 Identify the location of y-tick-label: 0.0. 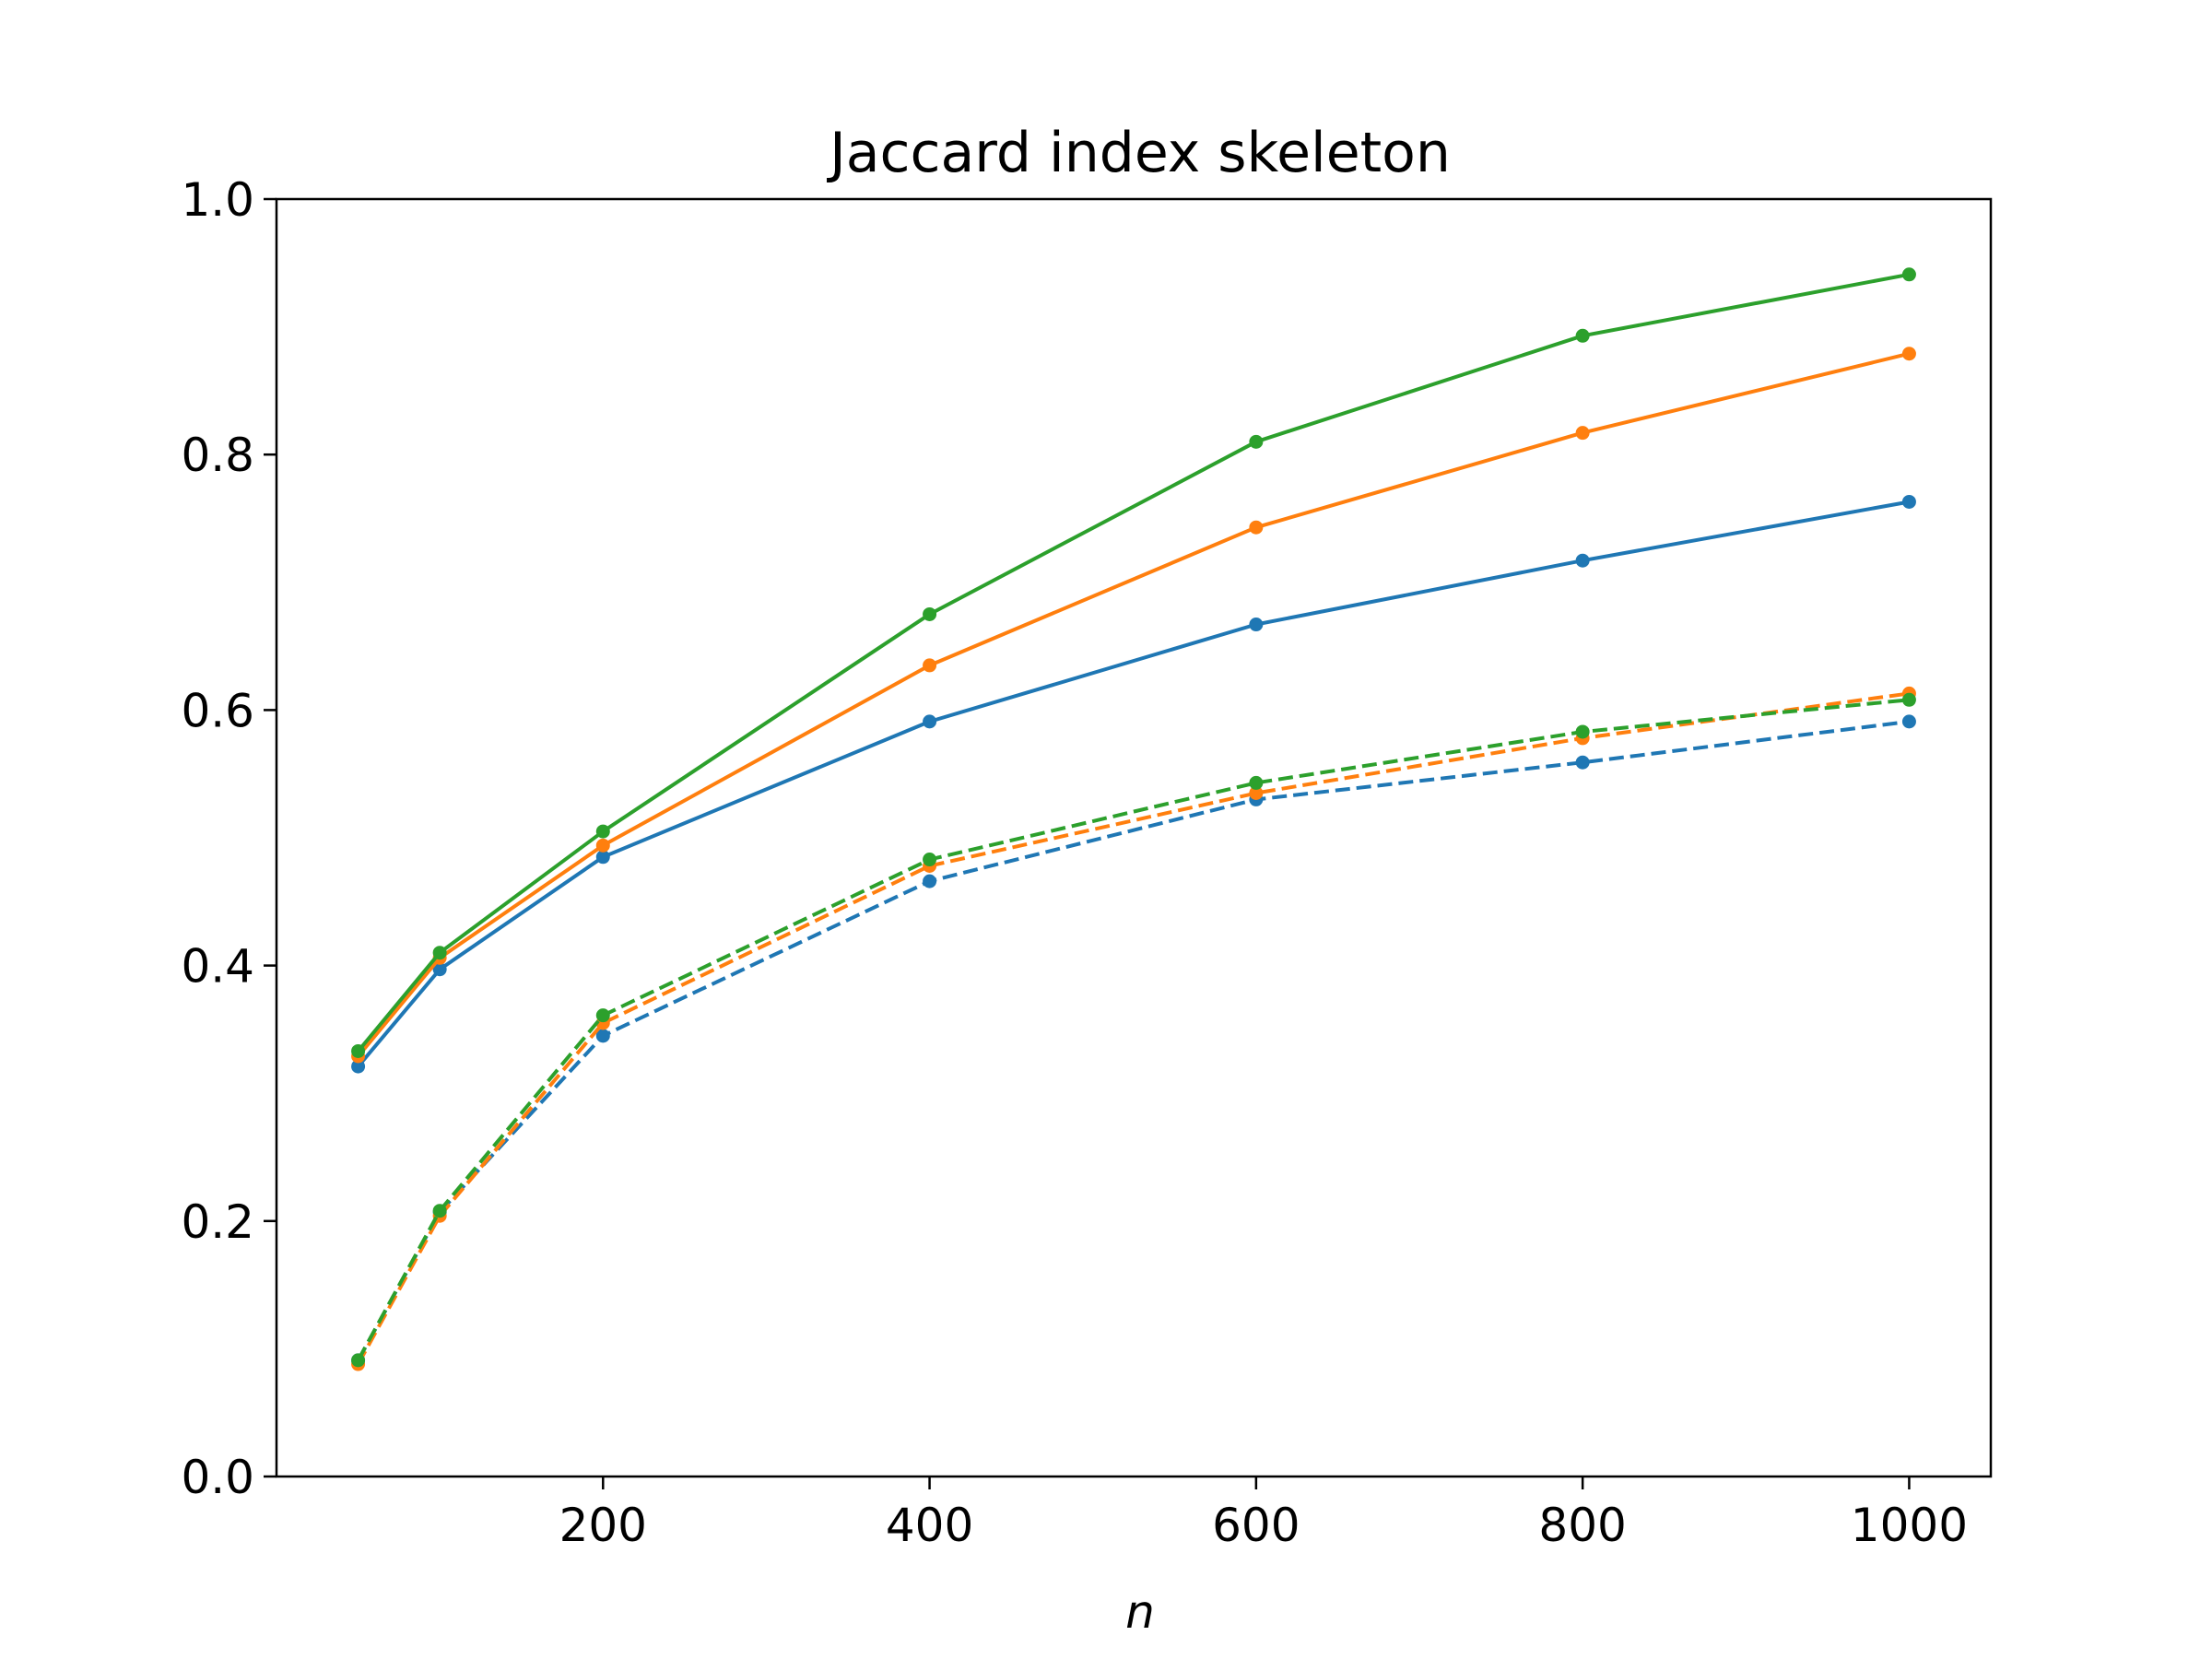
(217, 1477).